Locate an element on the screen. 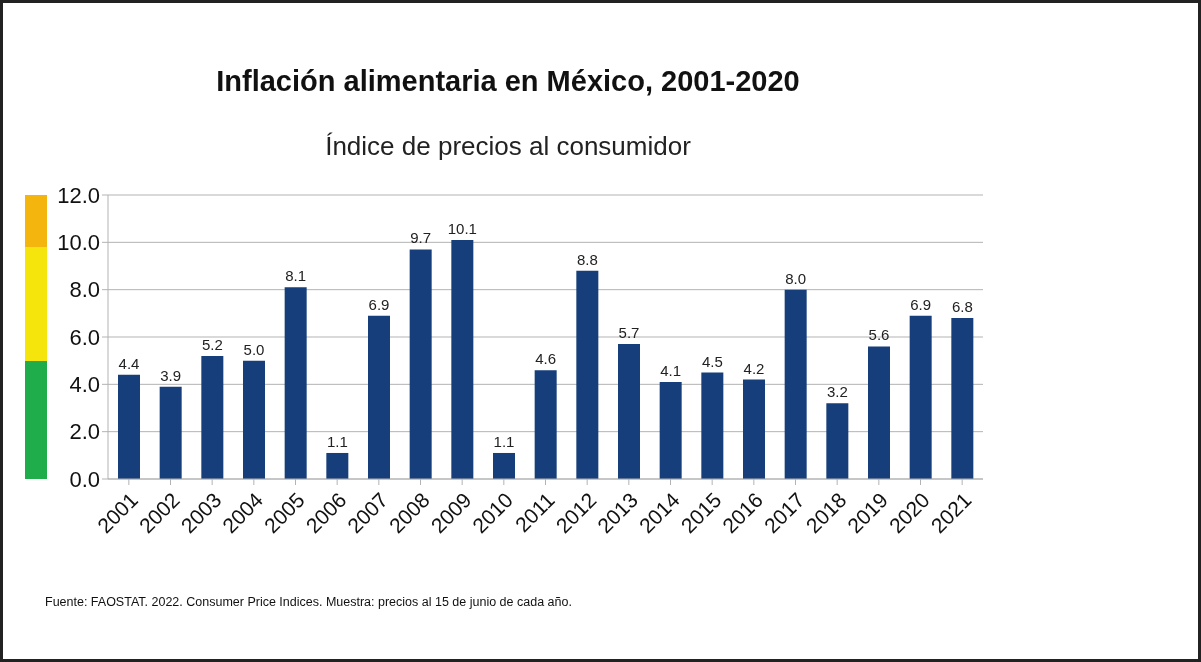  y-tick-label: 2.0 is located at coordinates (84, 432).